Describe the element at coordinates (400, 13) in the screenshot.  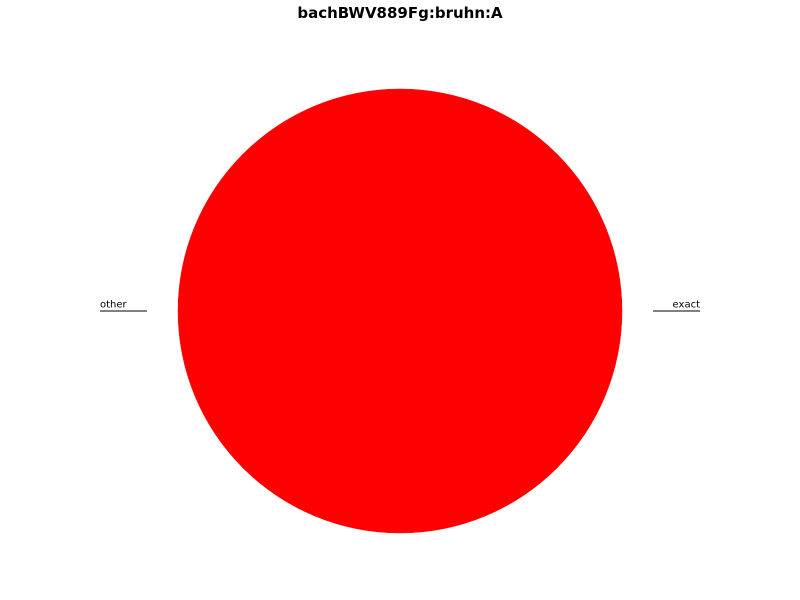
I see `chart-title: bachBWV889Fg:bruhn:A` at that location.